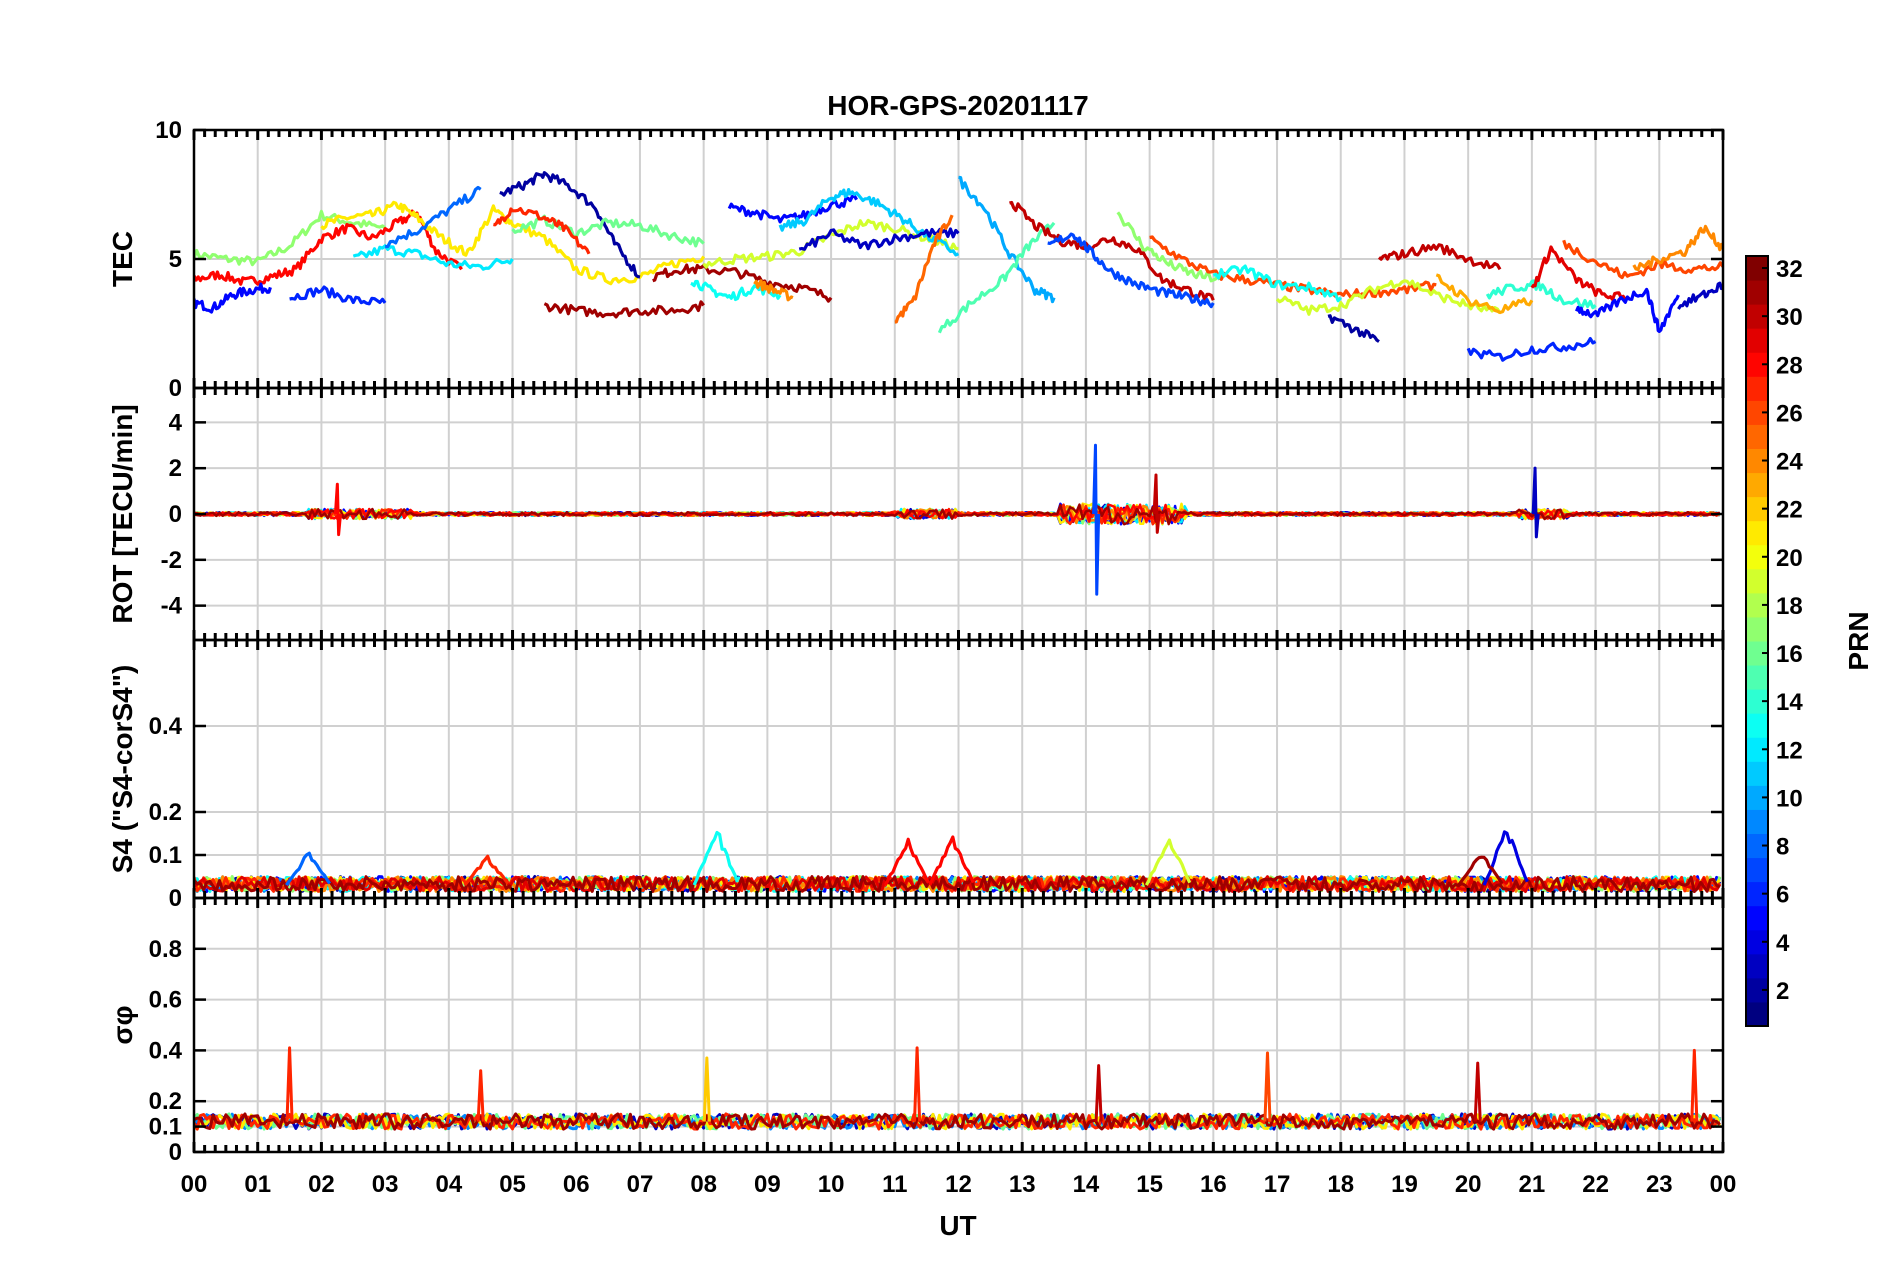  Describe the element at coordinates (1022, 1184) in the screenshot. I see `x-tick-label: 13` at that location.